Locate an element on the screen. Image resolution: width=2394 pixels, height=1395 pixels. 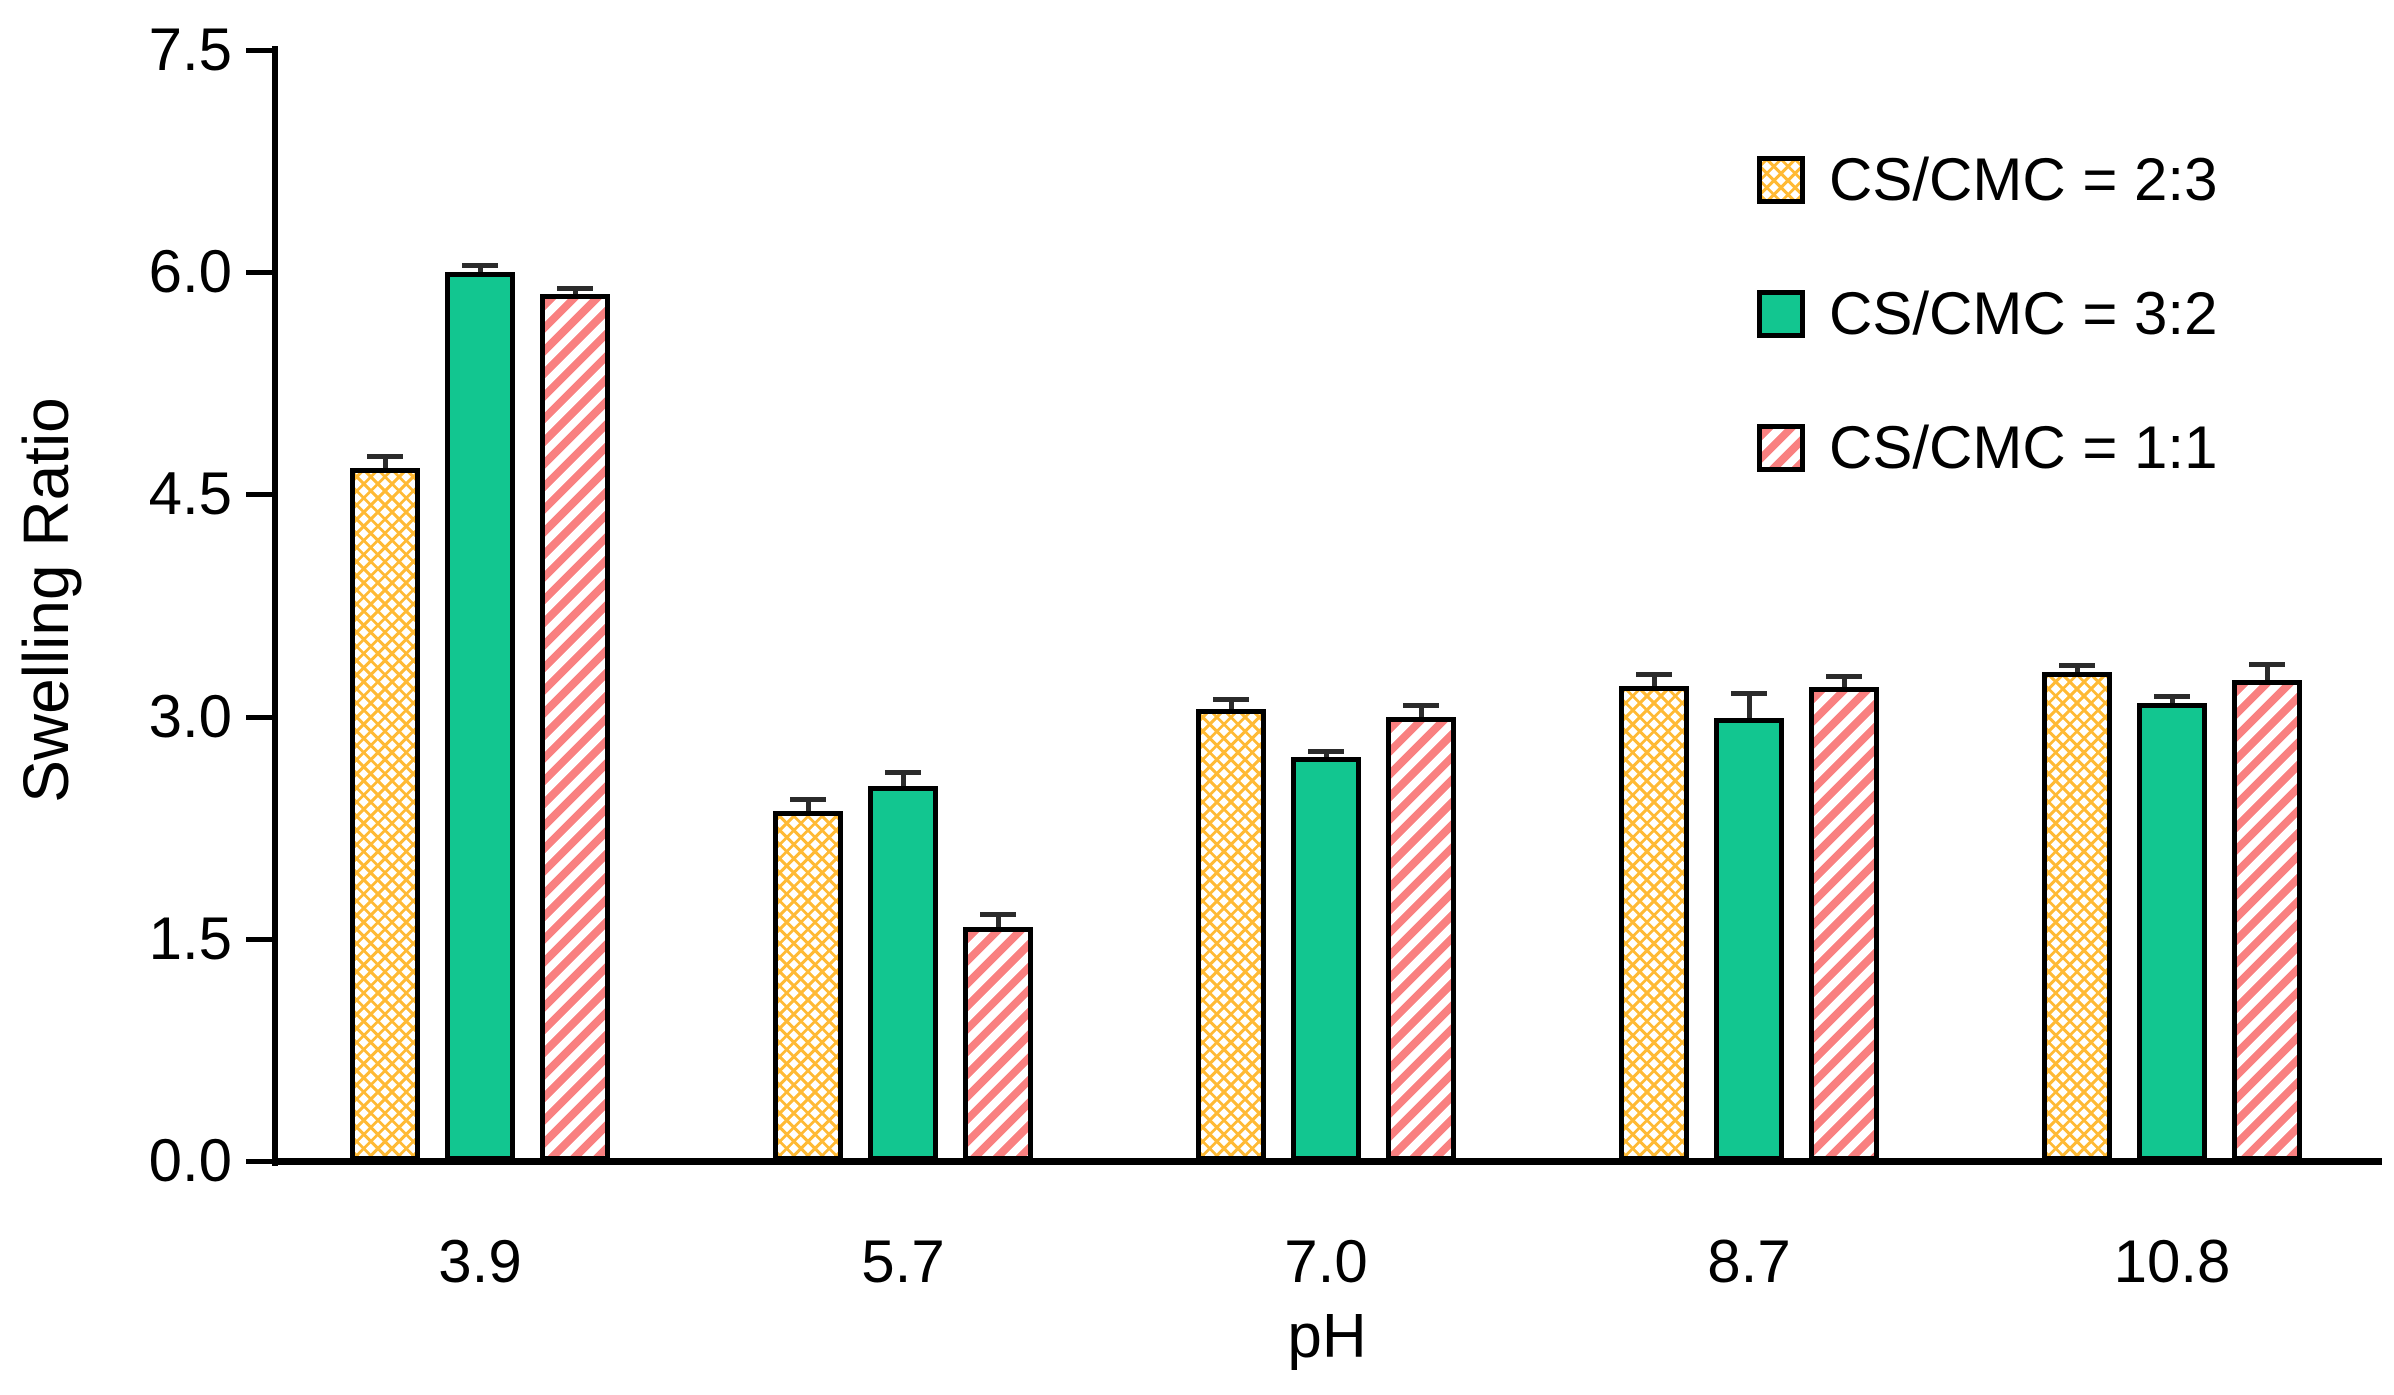
legend-item: CS/CMC = 1:1 is located at coordinates (1987, 448).